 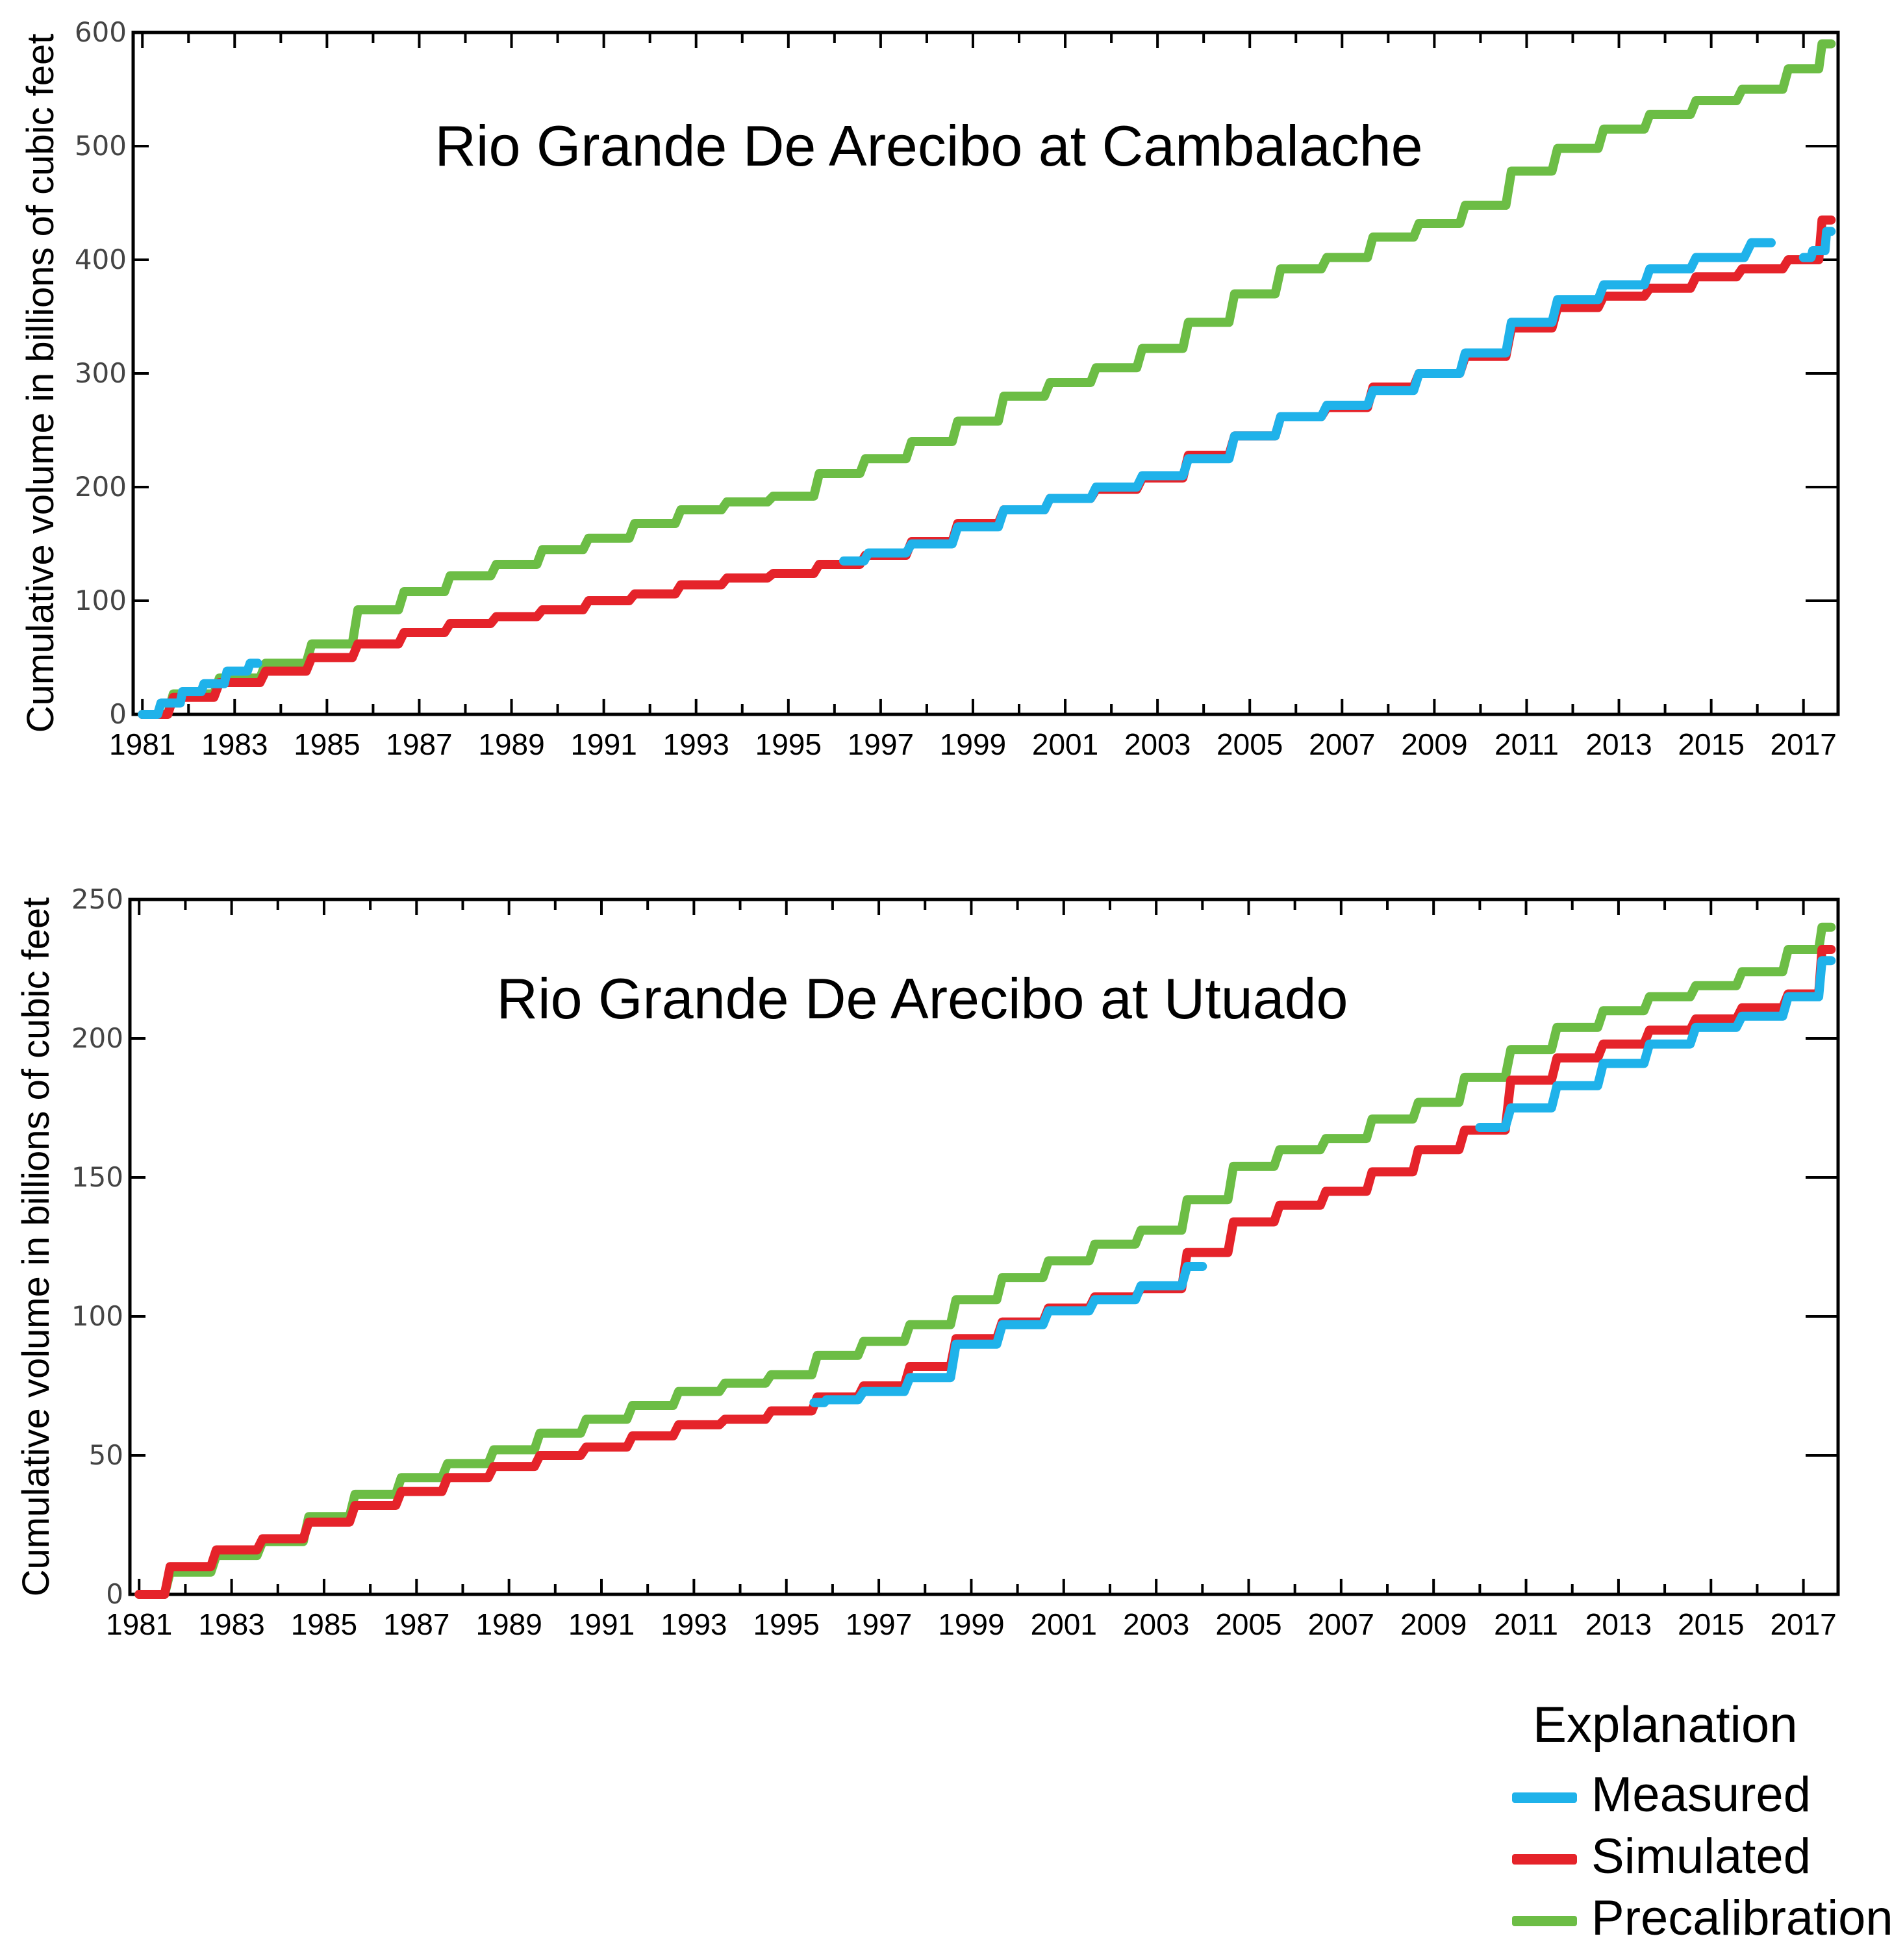 I want to click on y-tick-label: 300, so click(x=101, y=373).